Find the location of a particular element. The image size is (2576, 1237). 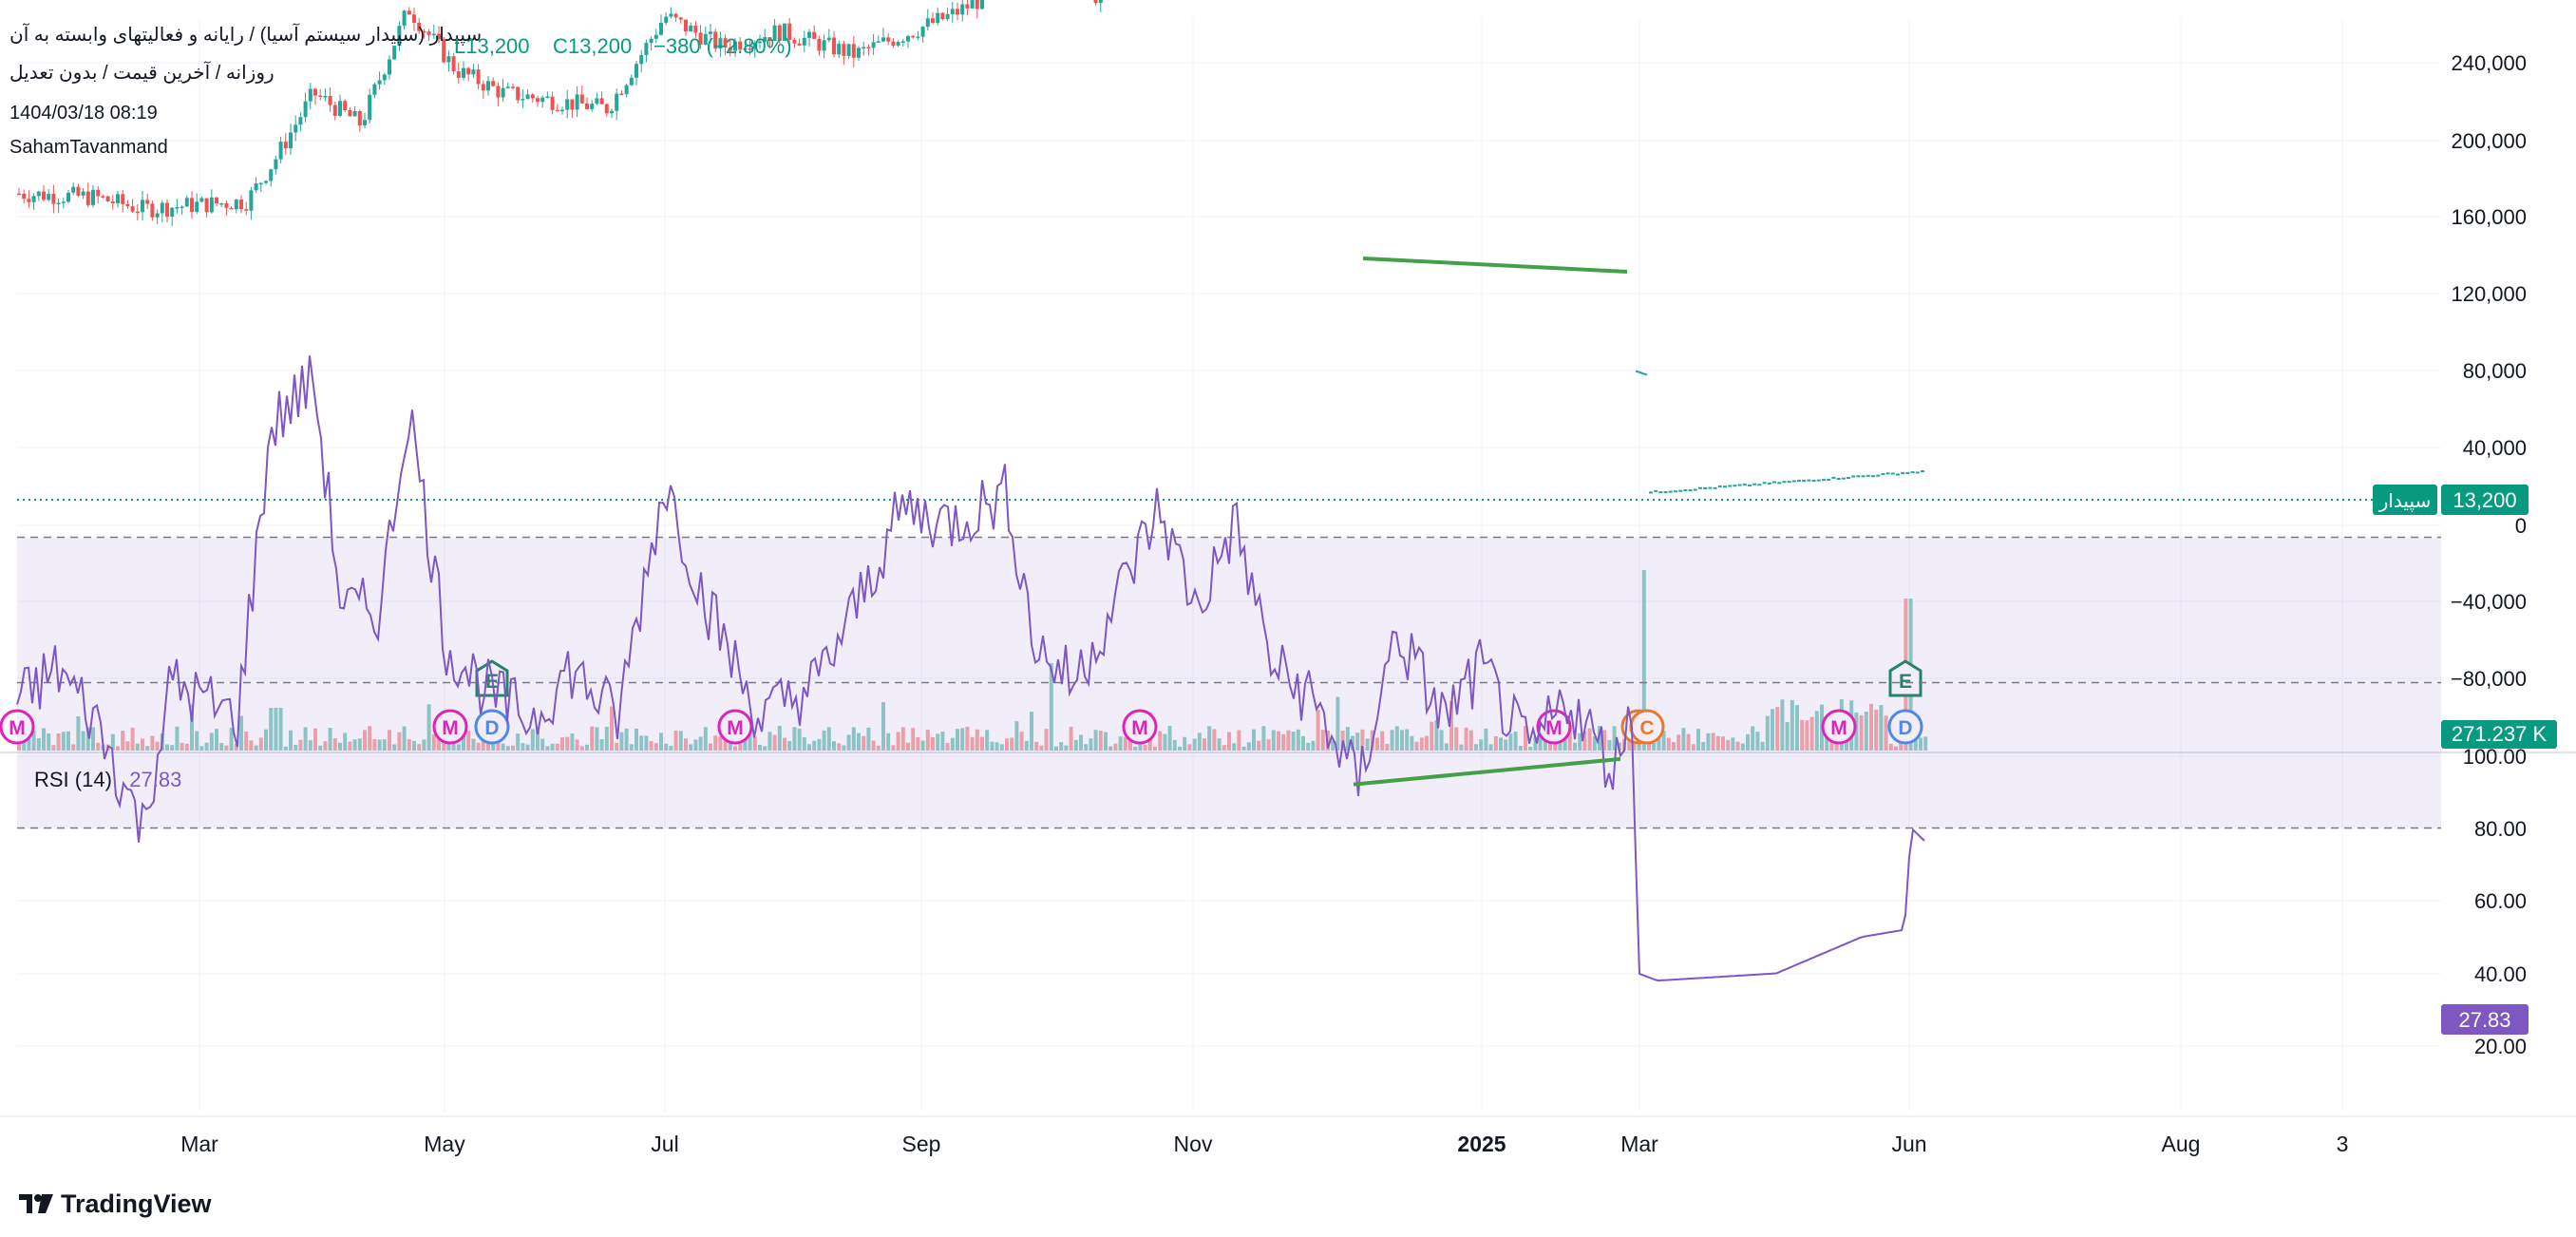

tradingview-logo: TradingView is located at coordinates (115, 1204).